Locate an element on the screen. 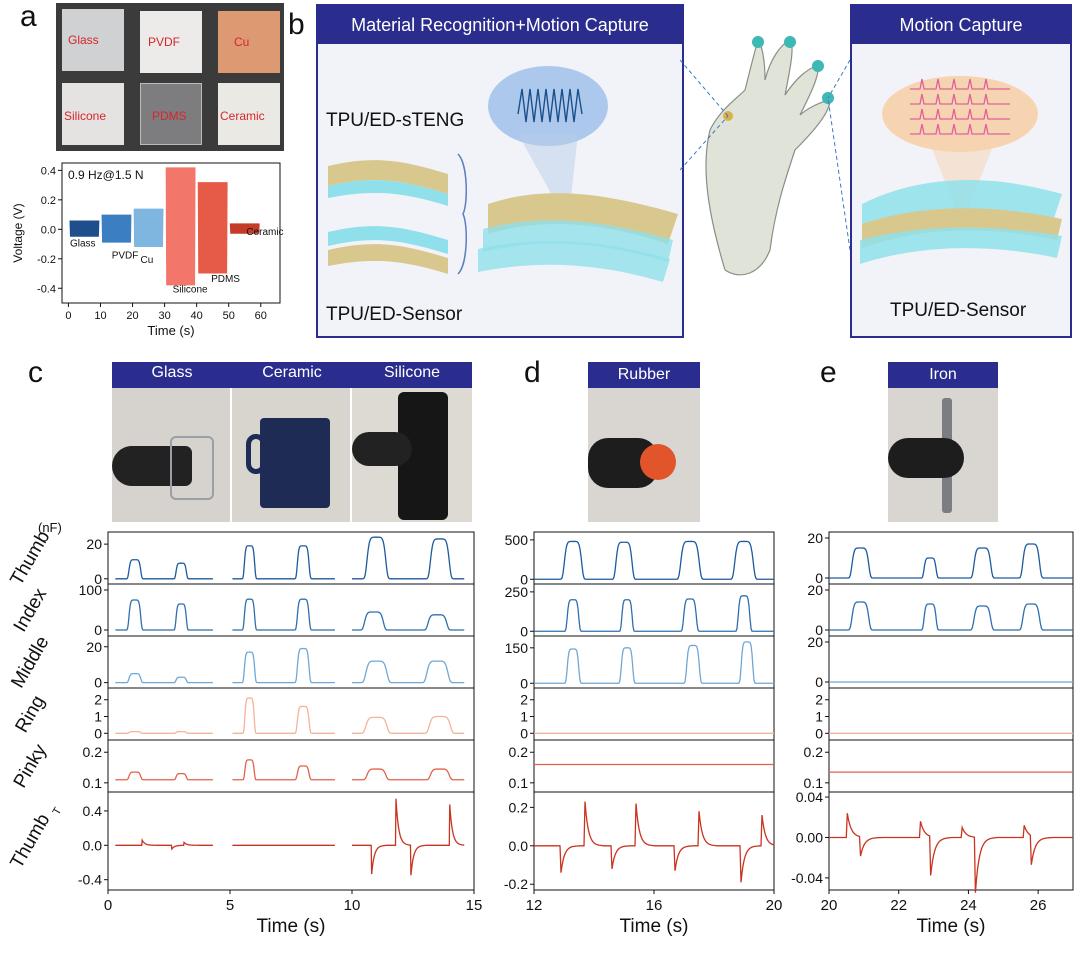  x-tick-label: 10 is located at coordinates (100, 316).